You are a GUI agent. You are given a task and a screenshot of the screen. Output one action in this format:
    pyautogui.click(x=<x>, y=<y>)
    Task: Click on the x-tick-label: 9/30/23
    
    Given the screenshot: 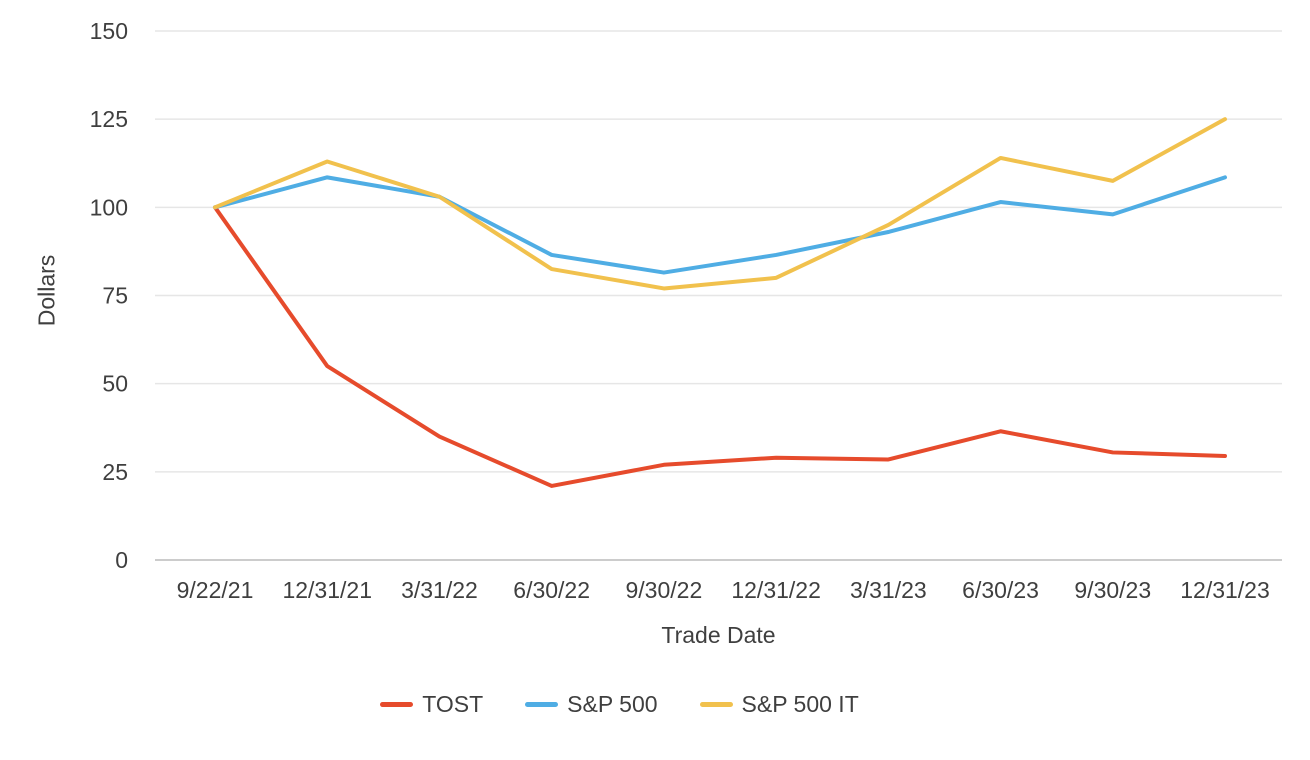 What is the action you would take?
    pyautogui.click(x=1112, y=590)
    